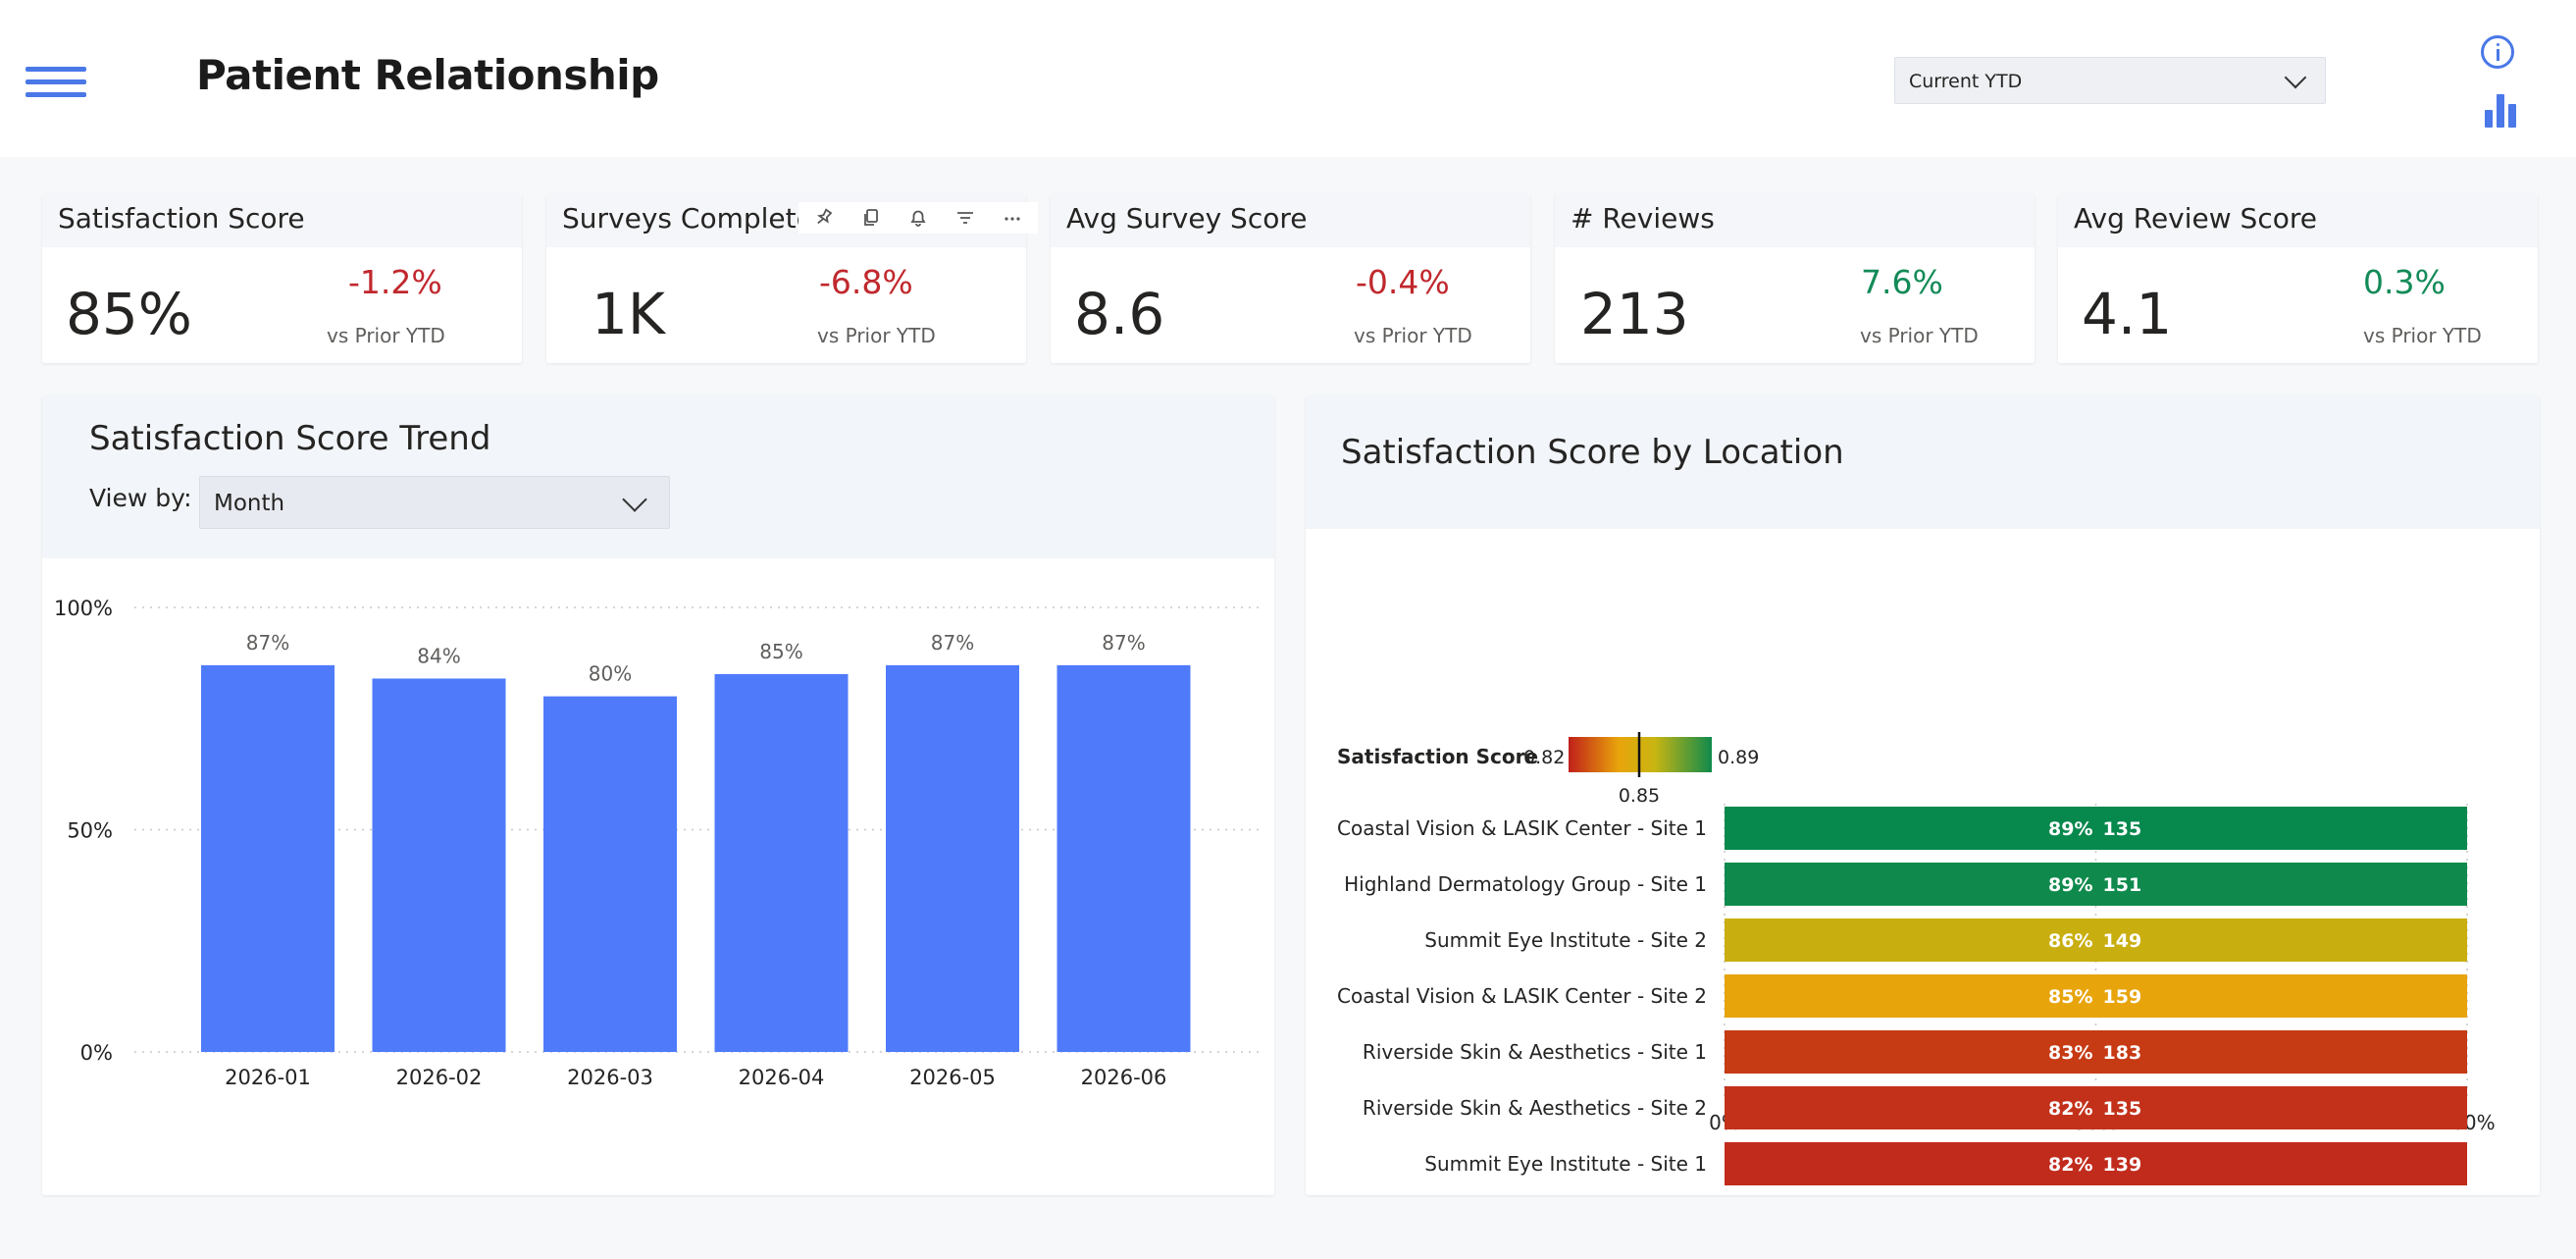 The height and width of the screenshot is (1259, 2576). I want to click on bell-icon, so click(918, 218).